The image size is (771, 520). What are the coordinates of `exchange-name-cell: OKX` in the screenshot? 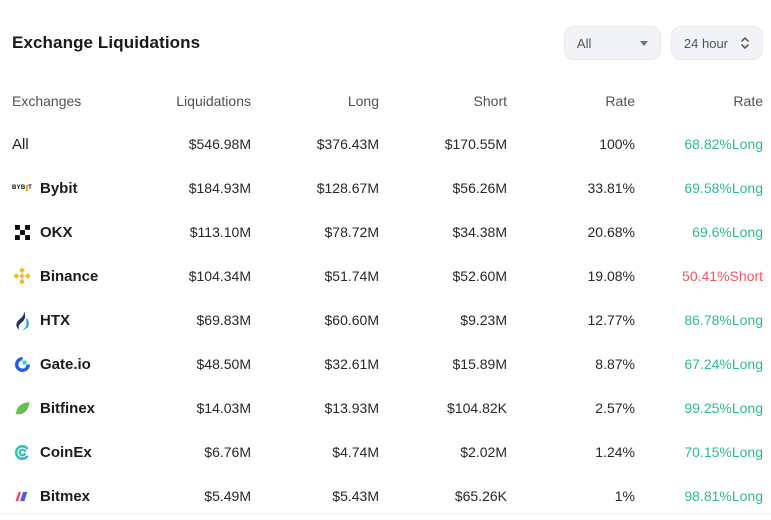 It's located at (67, 232).